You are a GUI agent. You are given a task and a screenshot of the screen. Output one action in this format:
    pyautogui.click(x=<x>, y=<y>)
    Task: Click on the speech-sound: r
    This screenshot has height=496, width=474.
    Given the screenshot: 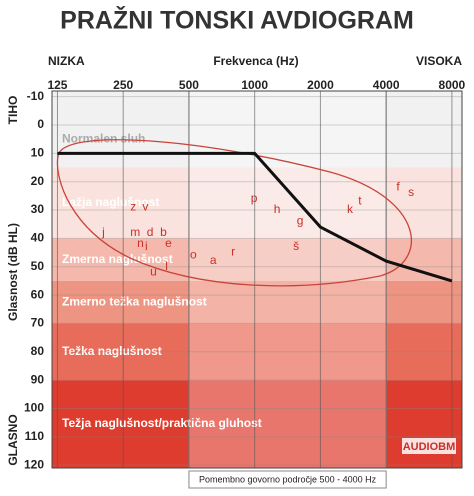 What is the action you would take?
    pyautogui.click(x=233, y=252)
    